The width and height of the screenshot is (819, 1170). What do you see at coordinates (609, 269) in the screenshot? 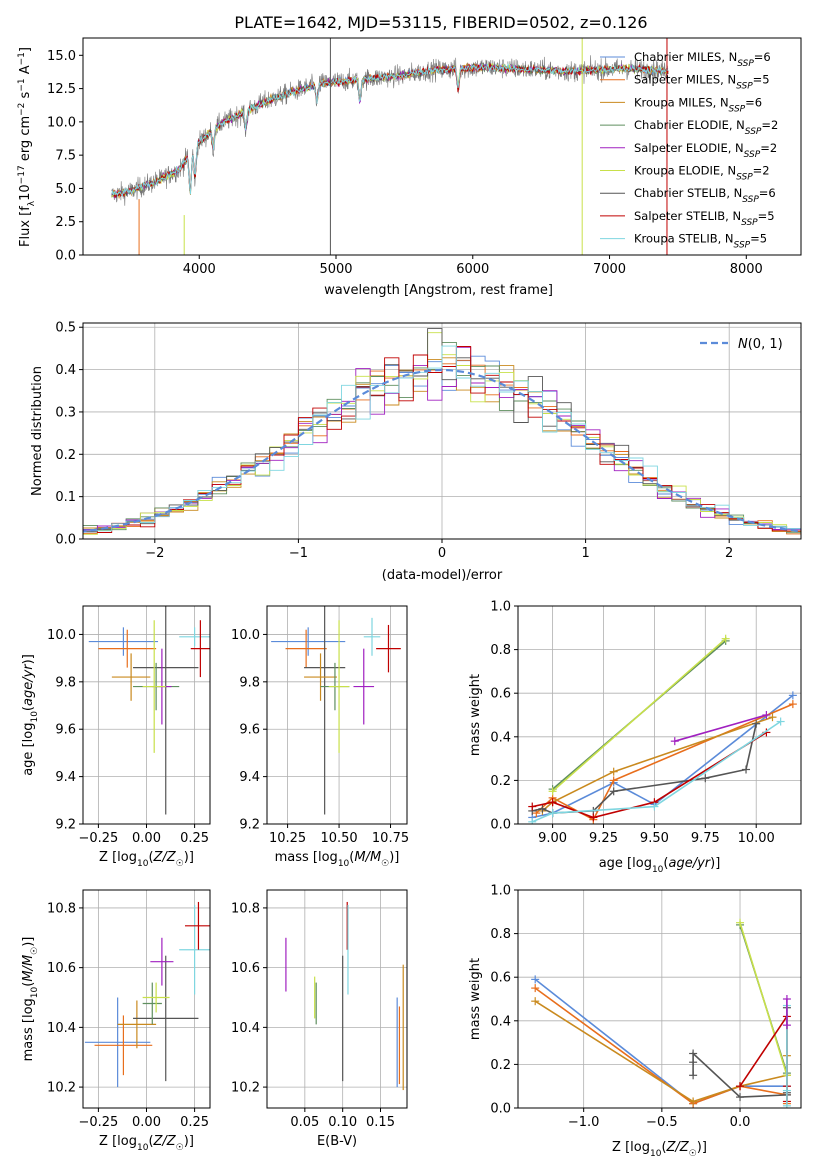
I see `x-tick-label: 7000` at bounding box center [609, 269].